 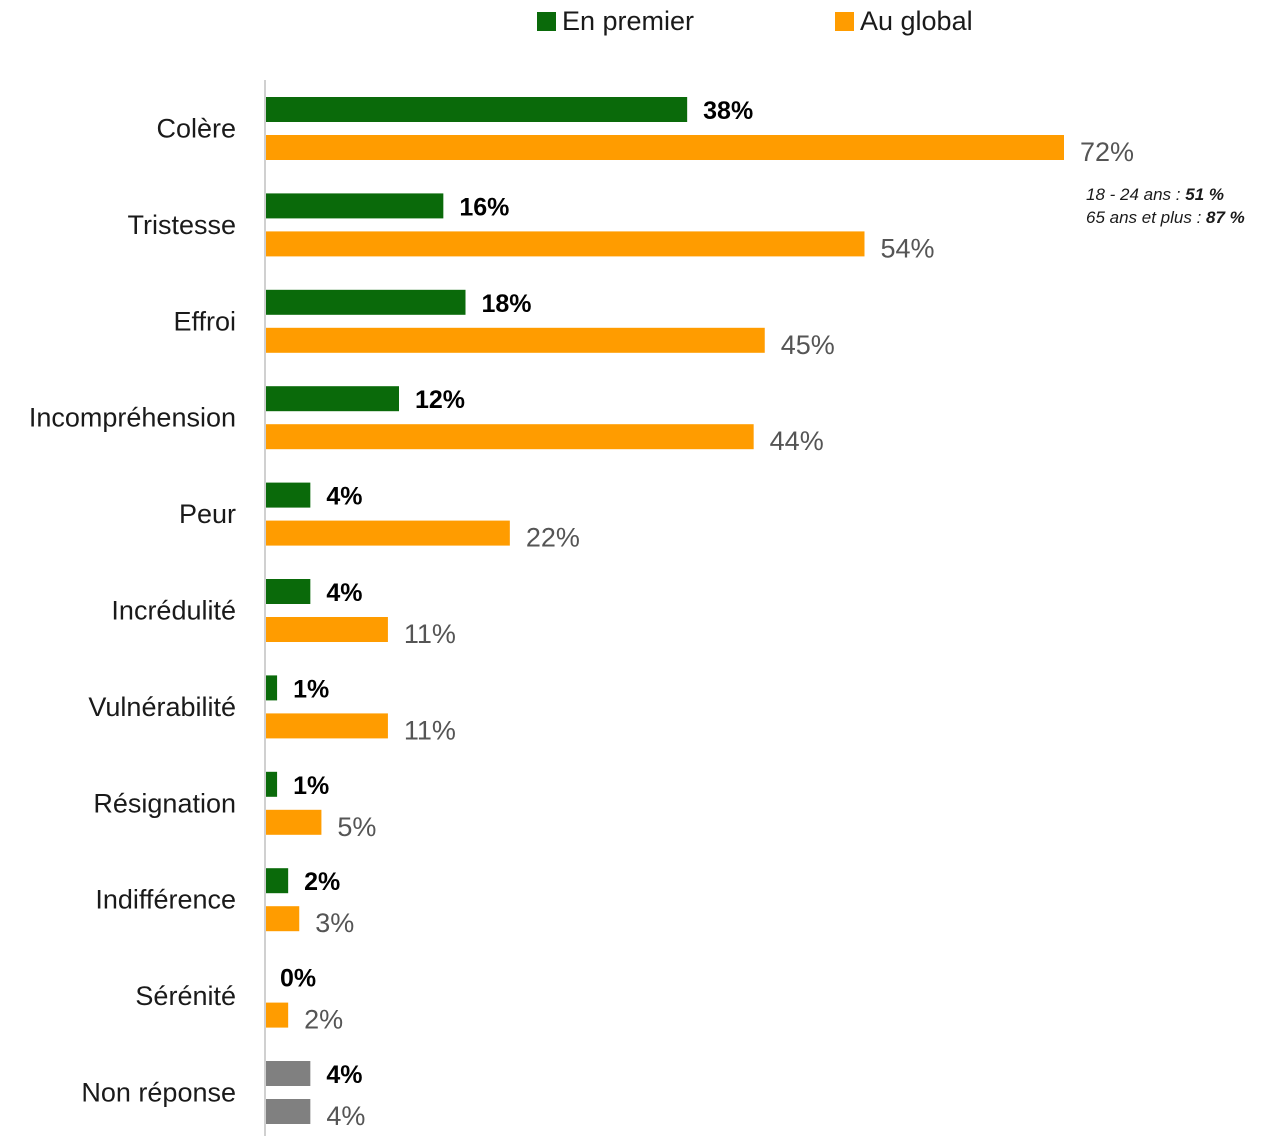 I want to click on value-label-first-colere: 38%, so click(x=728, y=111).